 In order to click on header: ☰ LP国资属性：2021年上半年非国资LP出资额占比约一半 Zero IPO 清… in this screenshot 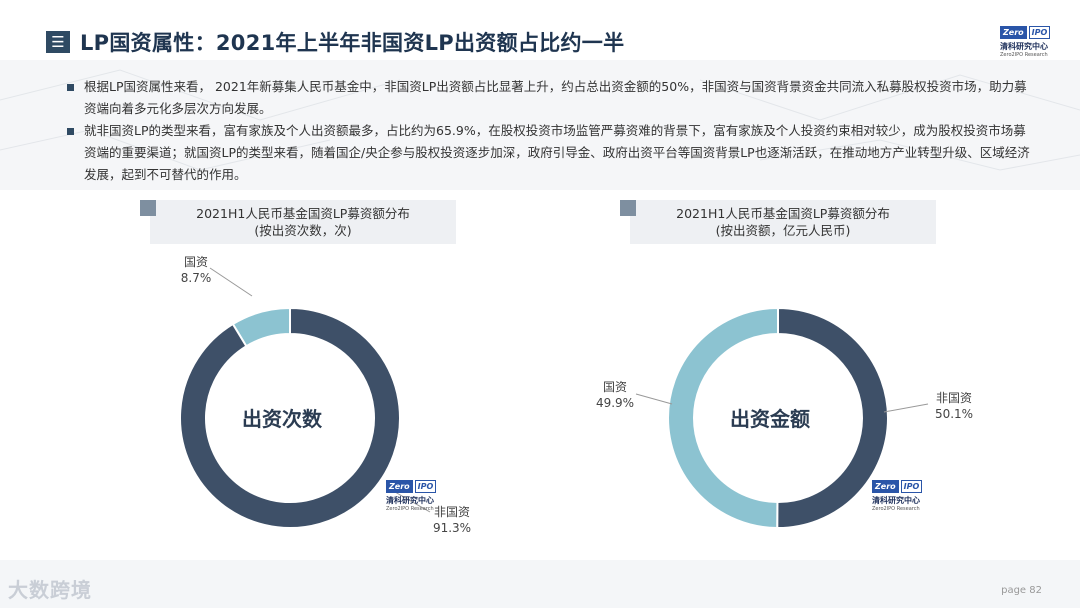, I will do `click(540, 31)`.